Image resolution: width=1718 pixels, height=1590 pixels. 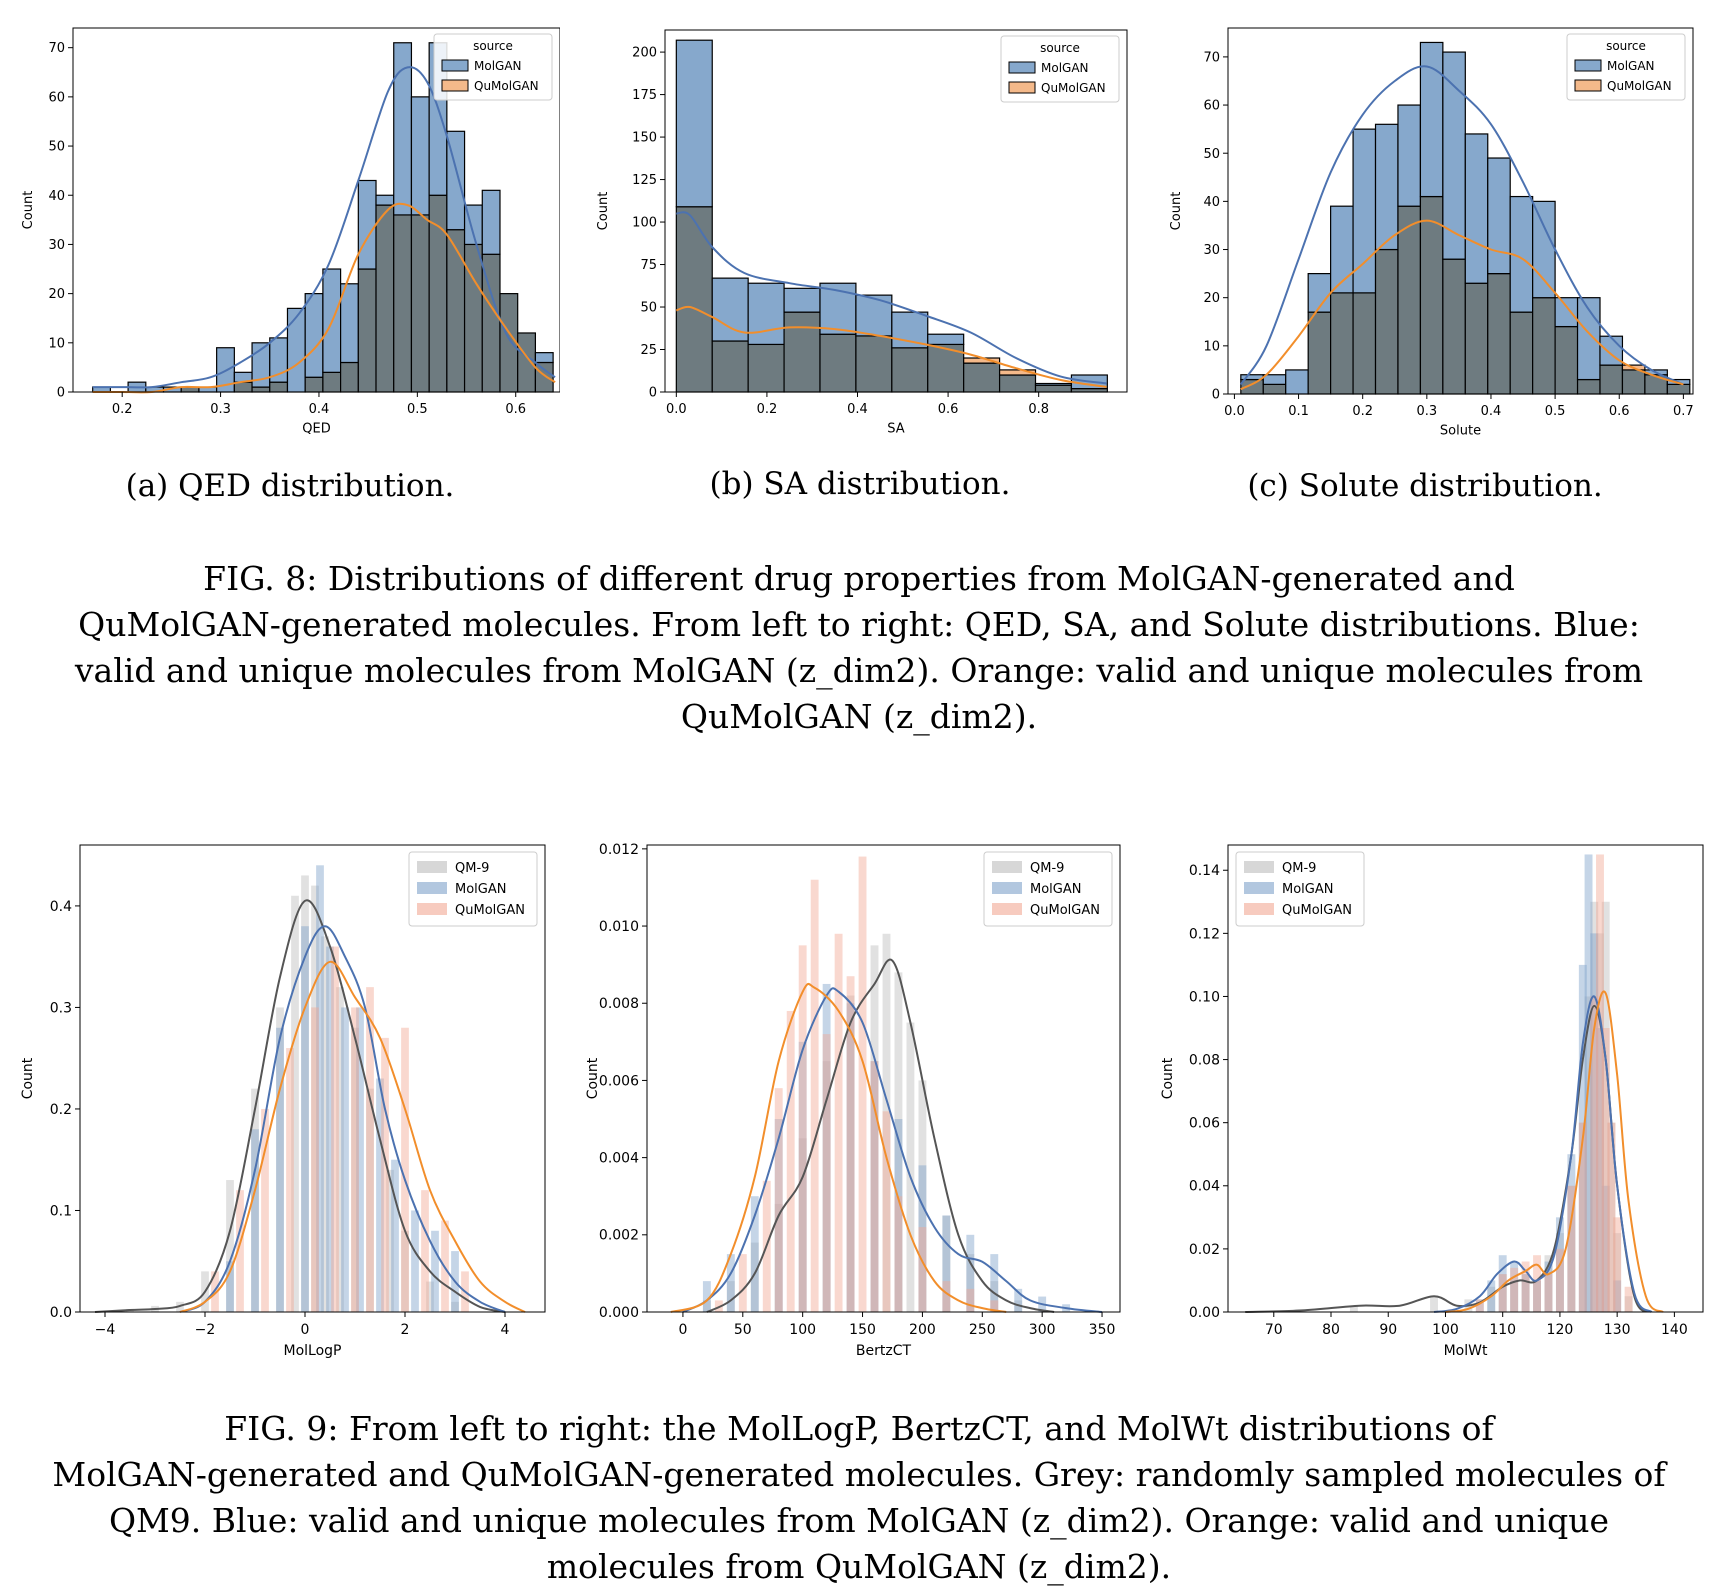 I want to click on x-tick-label: 0.4, so click(x=1491, y=411).